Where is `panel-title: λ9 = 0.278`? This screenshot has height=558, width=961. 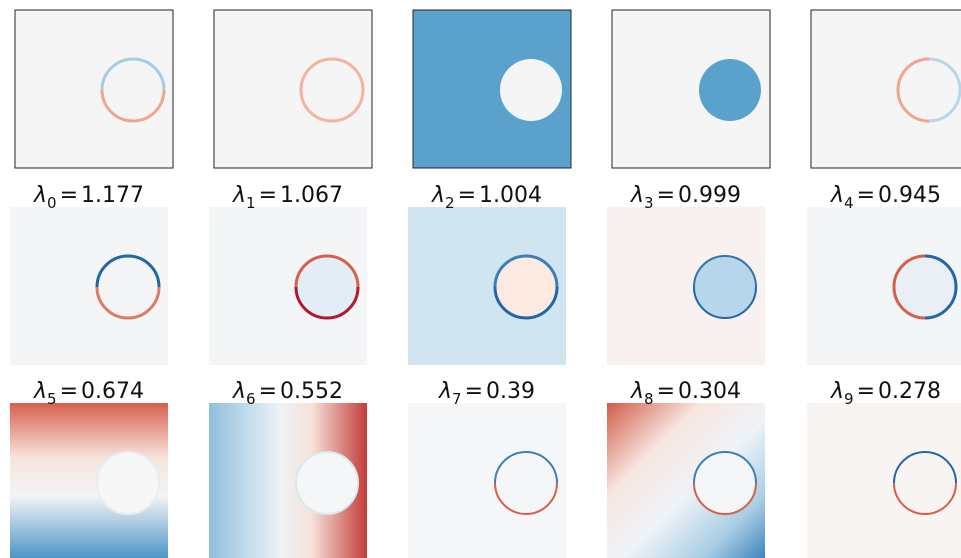
panel-title: λ9 = 0.278 is located at coordinates (885, 393).